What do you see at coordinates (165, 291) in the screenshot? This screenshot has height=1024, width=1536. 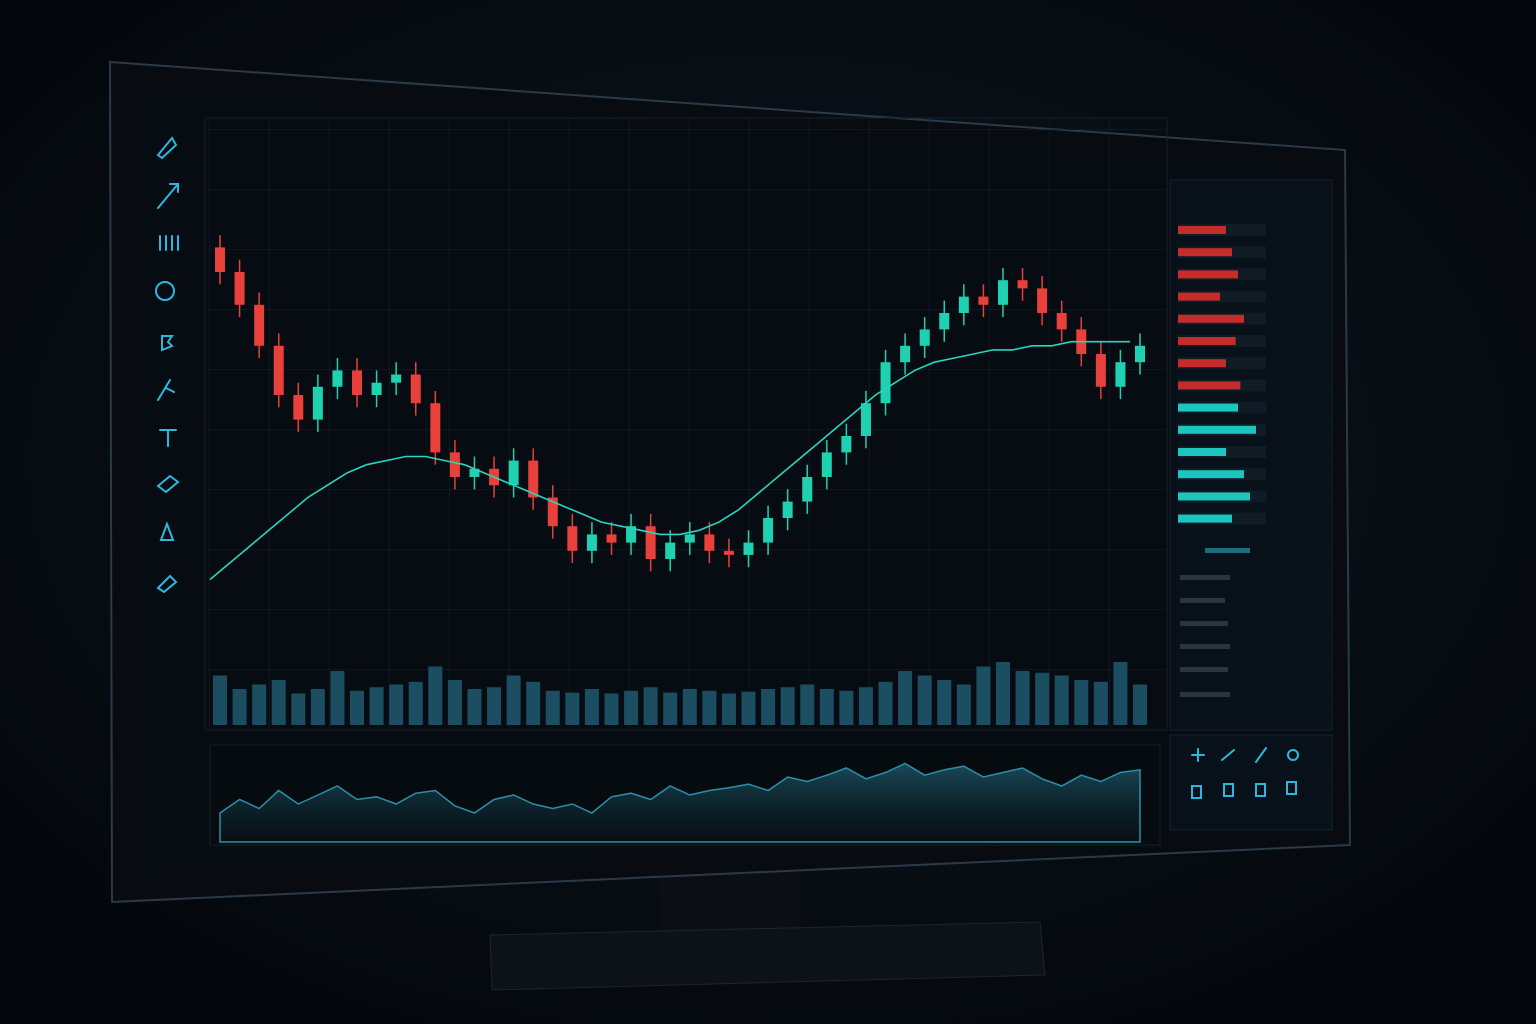 I see `tool-shape` at bounding box center [165, 291].